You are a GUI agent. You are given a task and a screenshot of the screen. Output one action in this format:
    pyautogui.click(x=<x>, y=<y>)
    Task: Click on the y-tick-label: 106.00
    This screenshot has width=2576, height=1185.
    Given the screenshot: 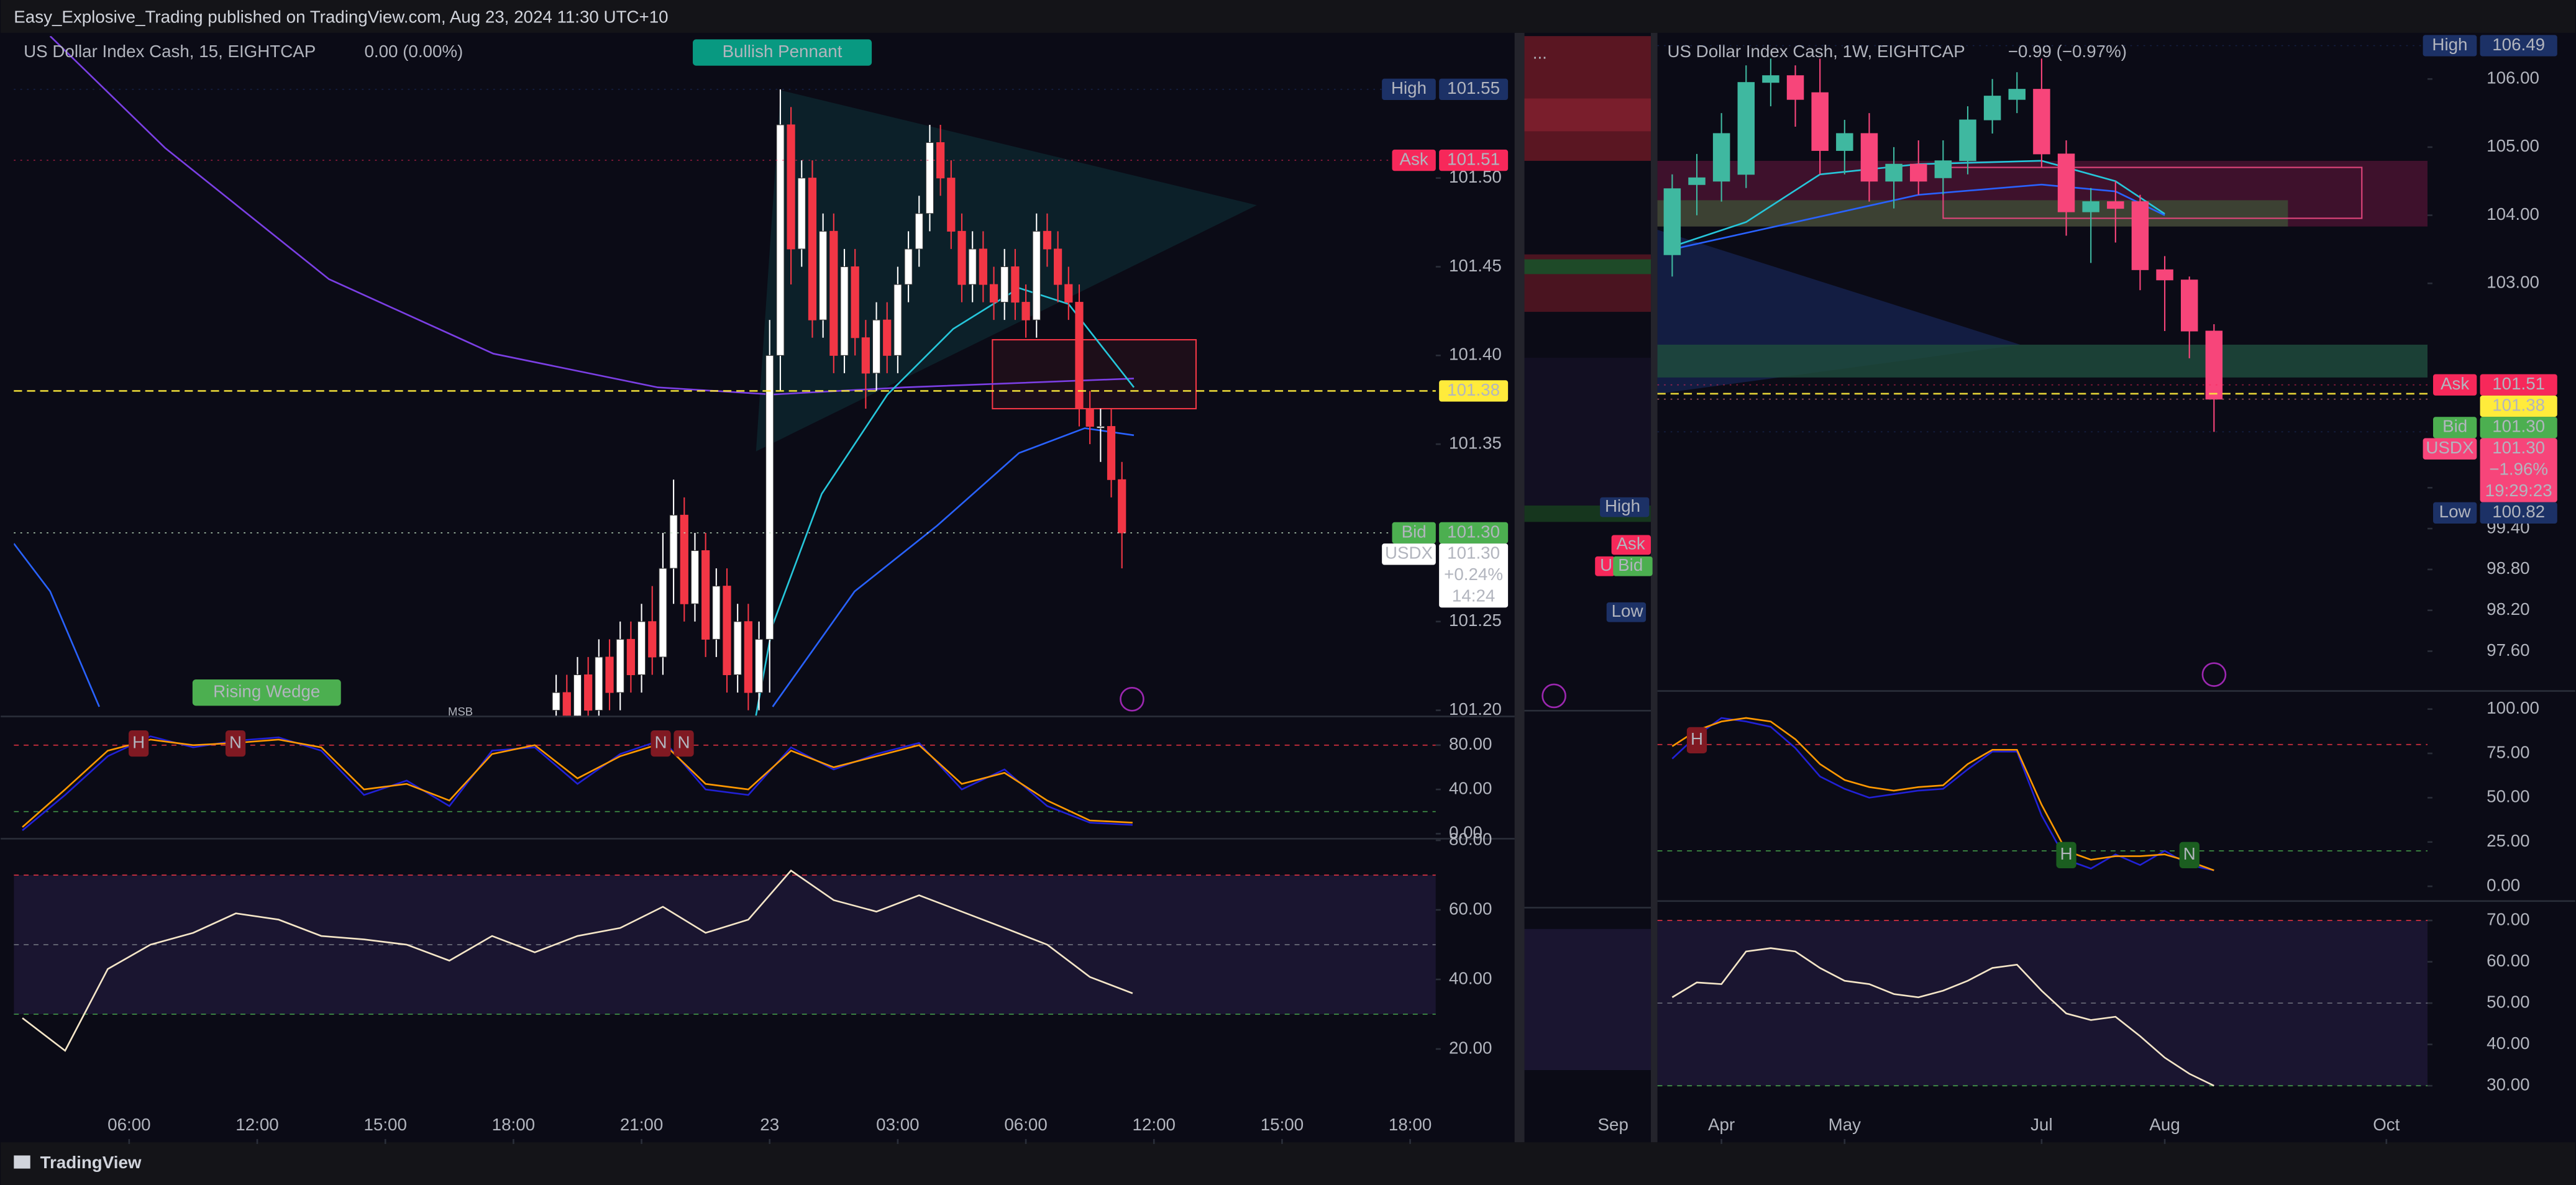 What is the action you would take?
    pyautogui.click(x=2513, y=78)
    